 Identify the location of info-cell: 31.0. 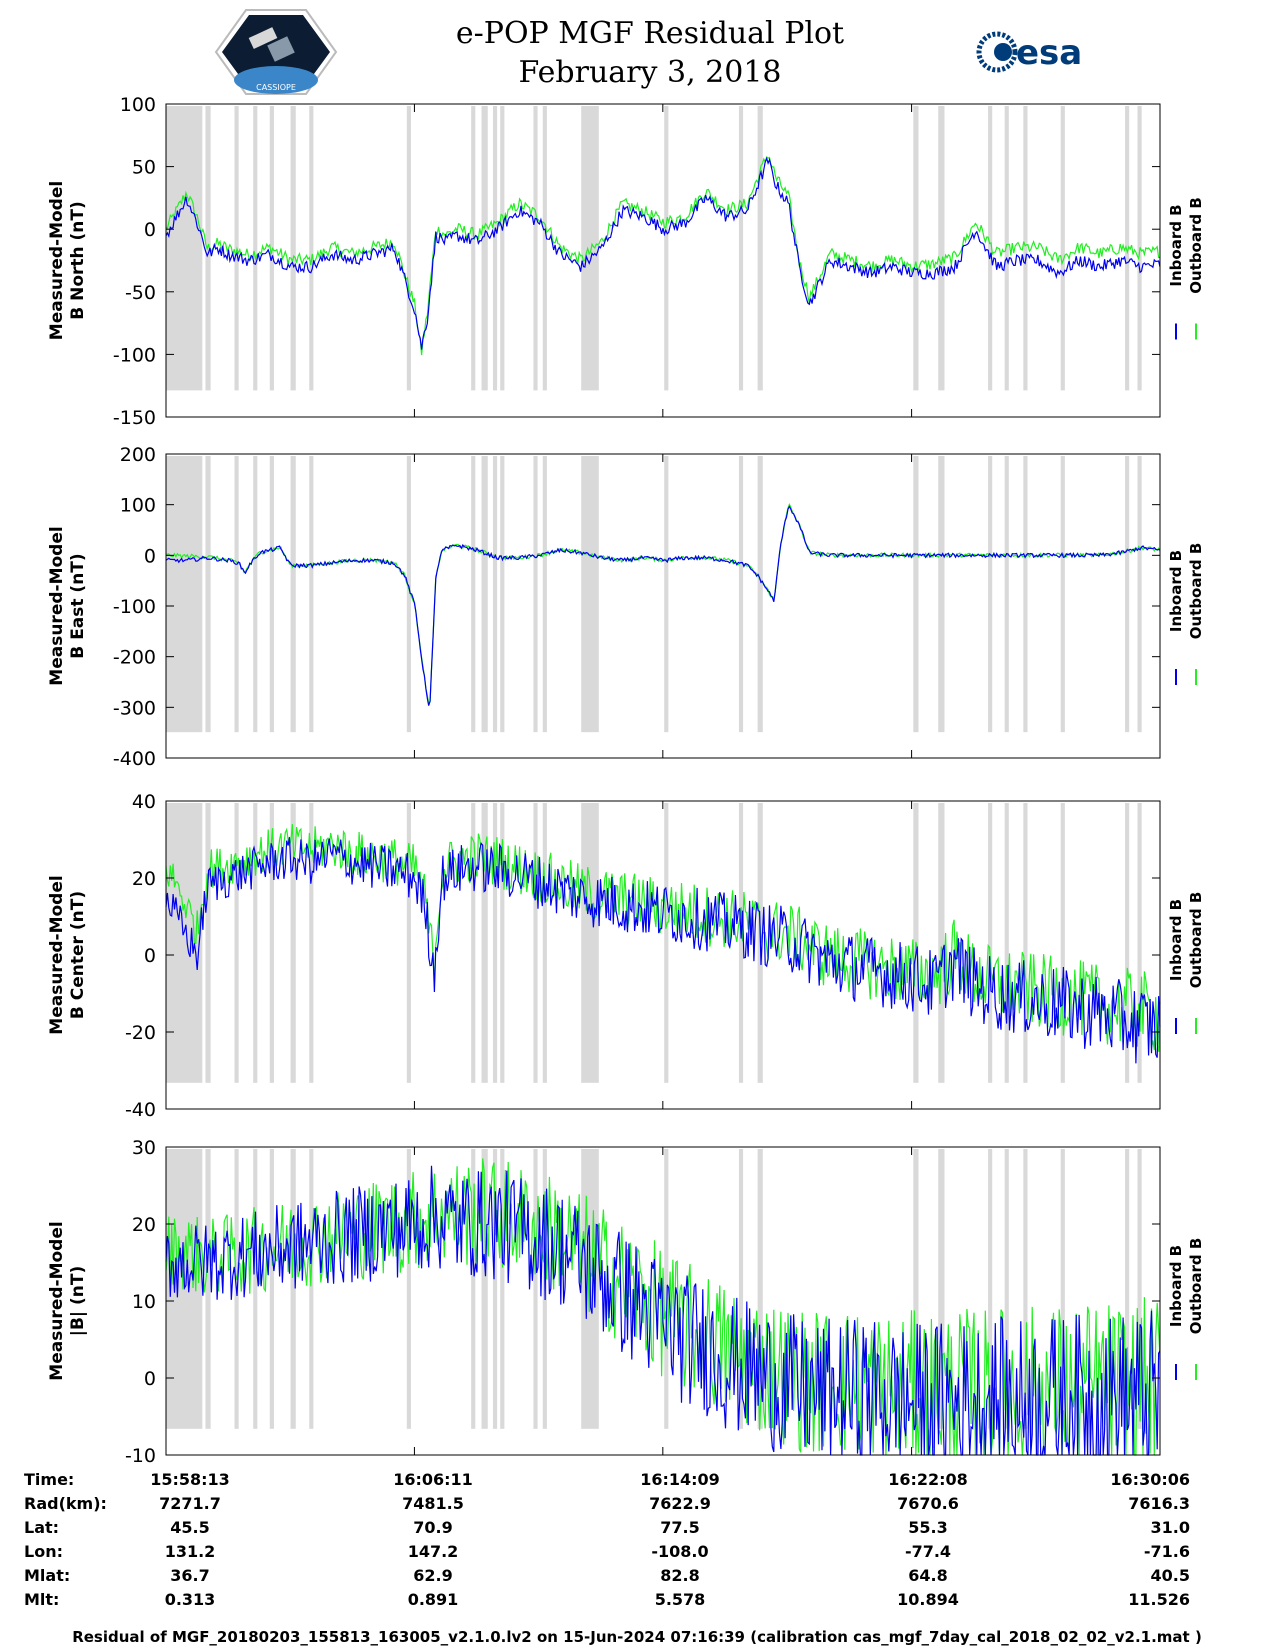
(1170, 1527).